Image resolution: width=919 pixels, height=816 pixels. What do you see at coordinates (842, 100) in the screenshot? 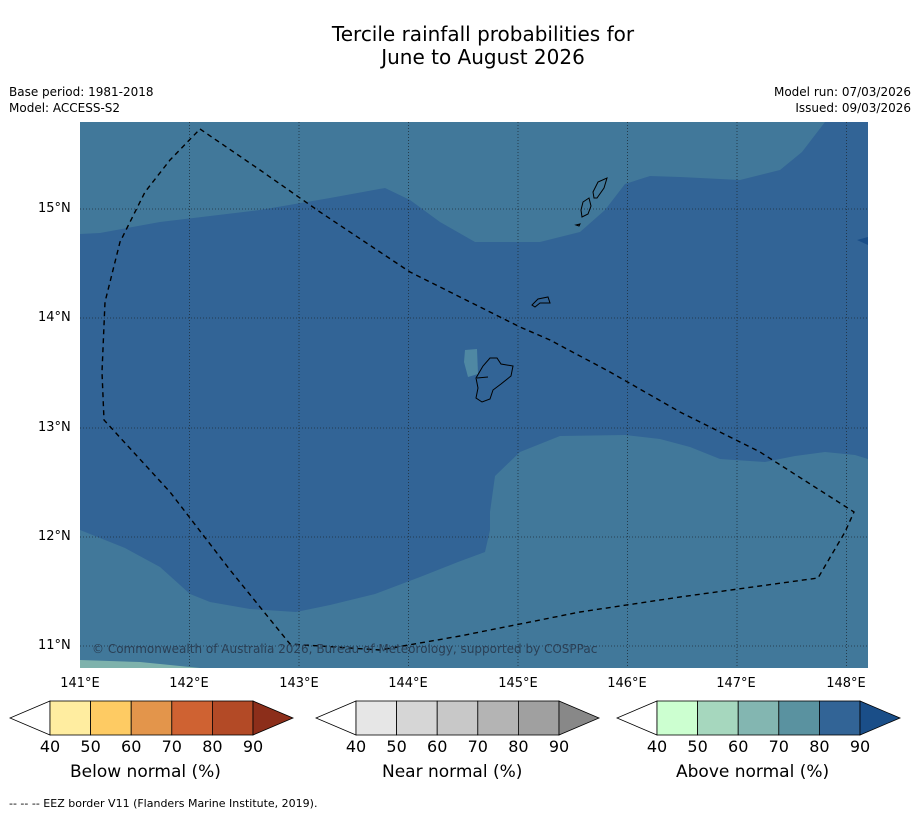
I see `meta-right: Model run: 07/03/2026 Issued: 09/03/2026` at bounding box center [842, 100].